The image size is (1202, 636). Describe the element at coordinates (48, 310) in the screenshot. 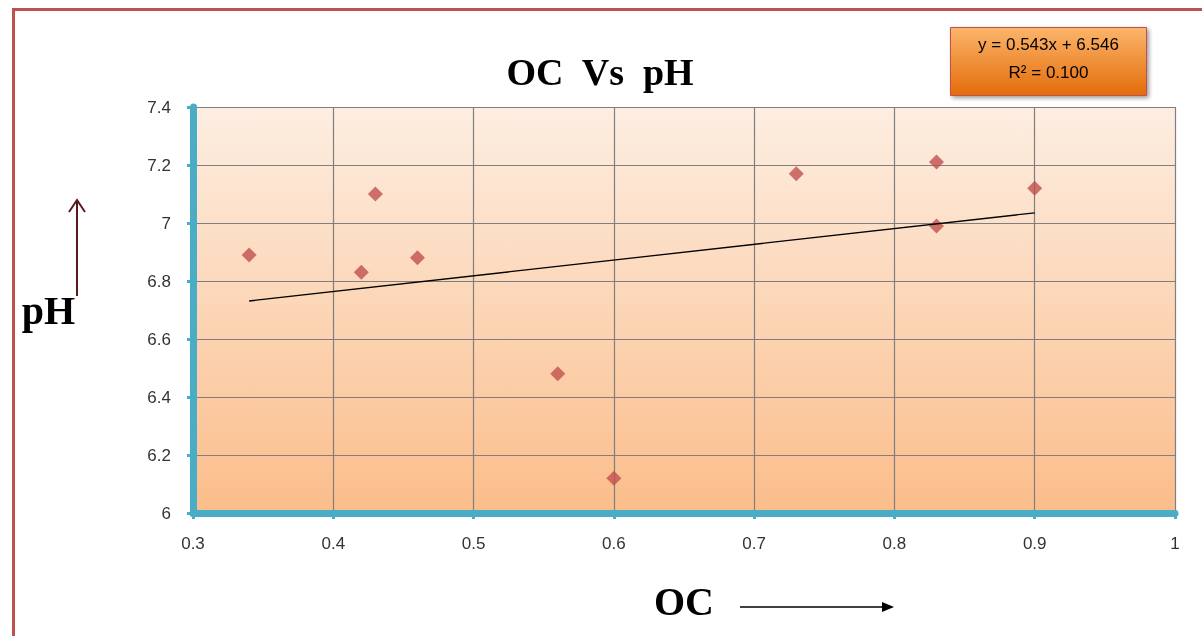

I see `y-axis-title: pH` at that location.